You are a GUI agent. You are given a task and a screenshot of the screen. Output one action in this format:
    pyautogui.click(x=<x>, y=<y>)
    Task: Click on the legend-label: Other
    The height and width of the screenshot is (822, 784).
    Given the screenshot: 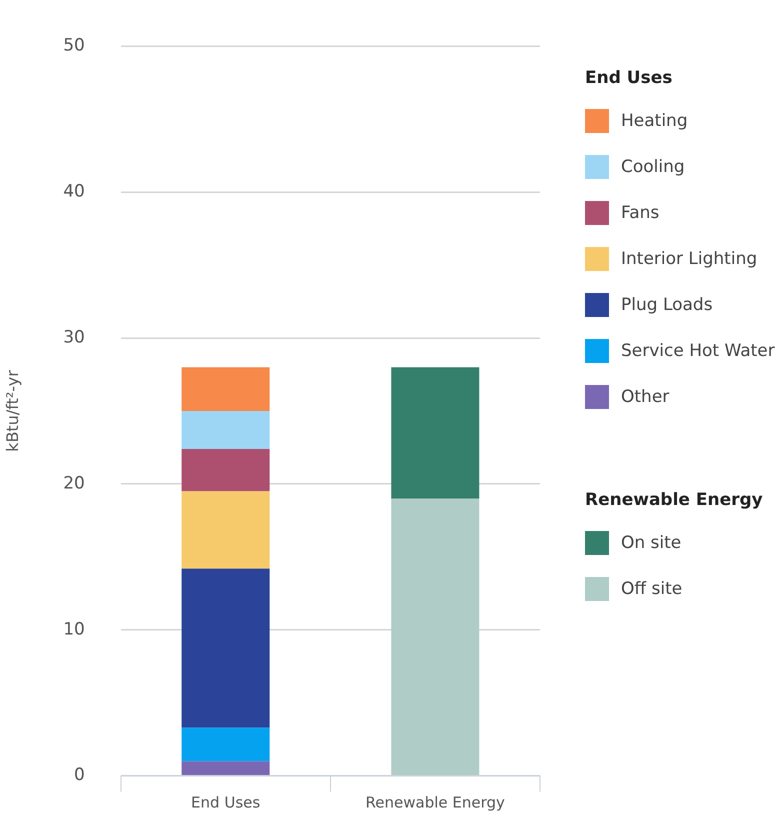 What is the action you would take?
    pyautogui.click(x=645, y=397)
    